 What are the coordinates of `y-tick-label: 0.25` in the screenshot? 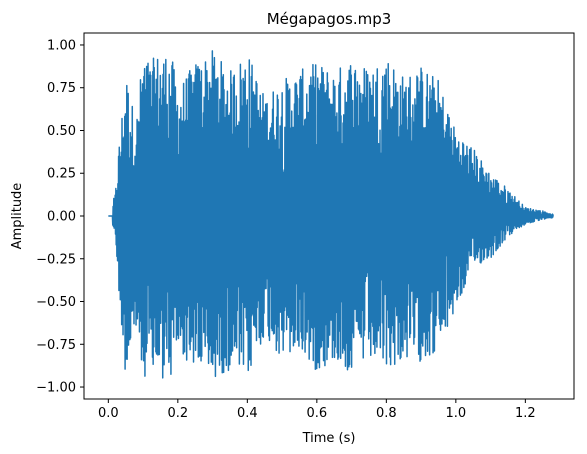 It's located at (61, 174).